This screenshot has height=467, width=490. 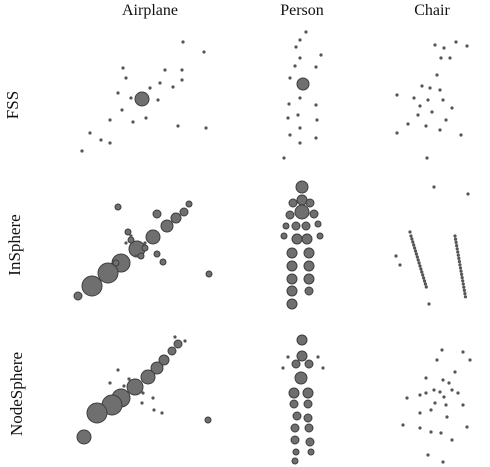 I want to click on fss-airplane-sphere, so click(x=142, y=99).